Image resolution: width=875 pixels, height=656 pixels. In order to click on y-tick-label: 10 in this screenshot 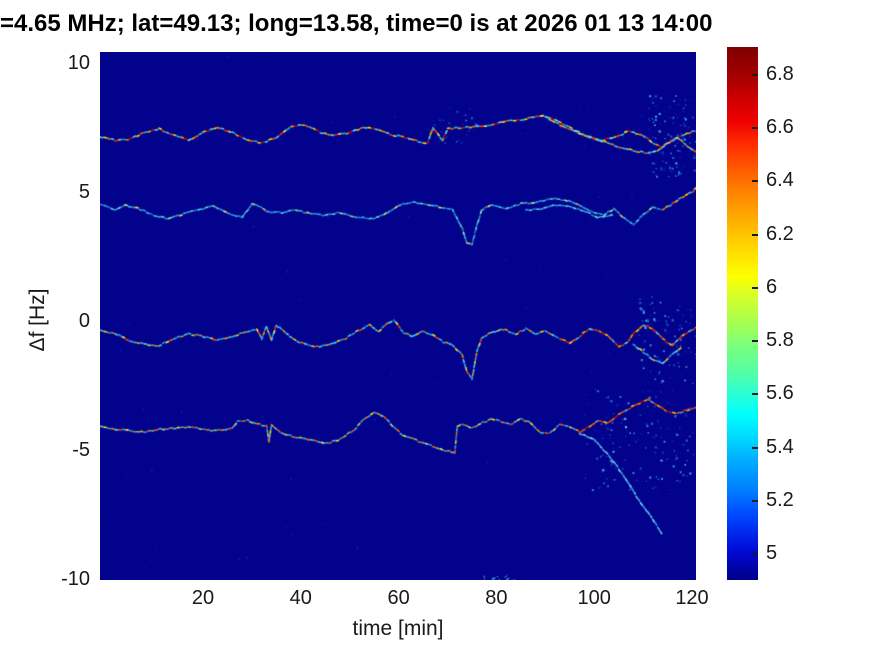, I will do `click(78, 63)`.